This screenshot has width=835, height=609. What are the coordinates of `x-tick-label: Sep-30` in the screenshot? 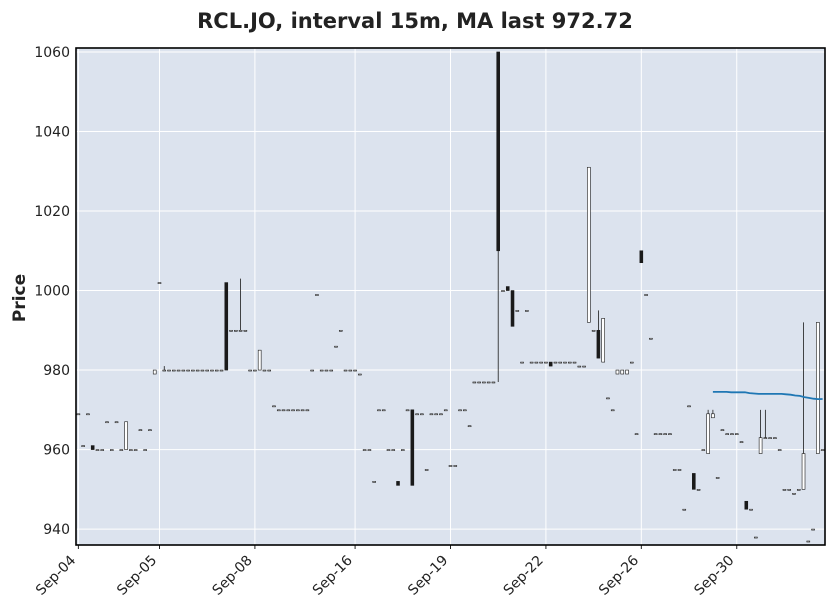 It's located at (714, 576).